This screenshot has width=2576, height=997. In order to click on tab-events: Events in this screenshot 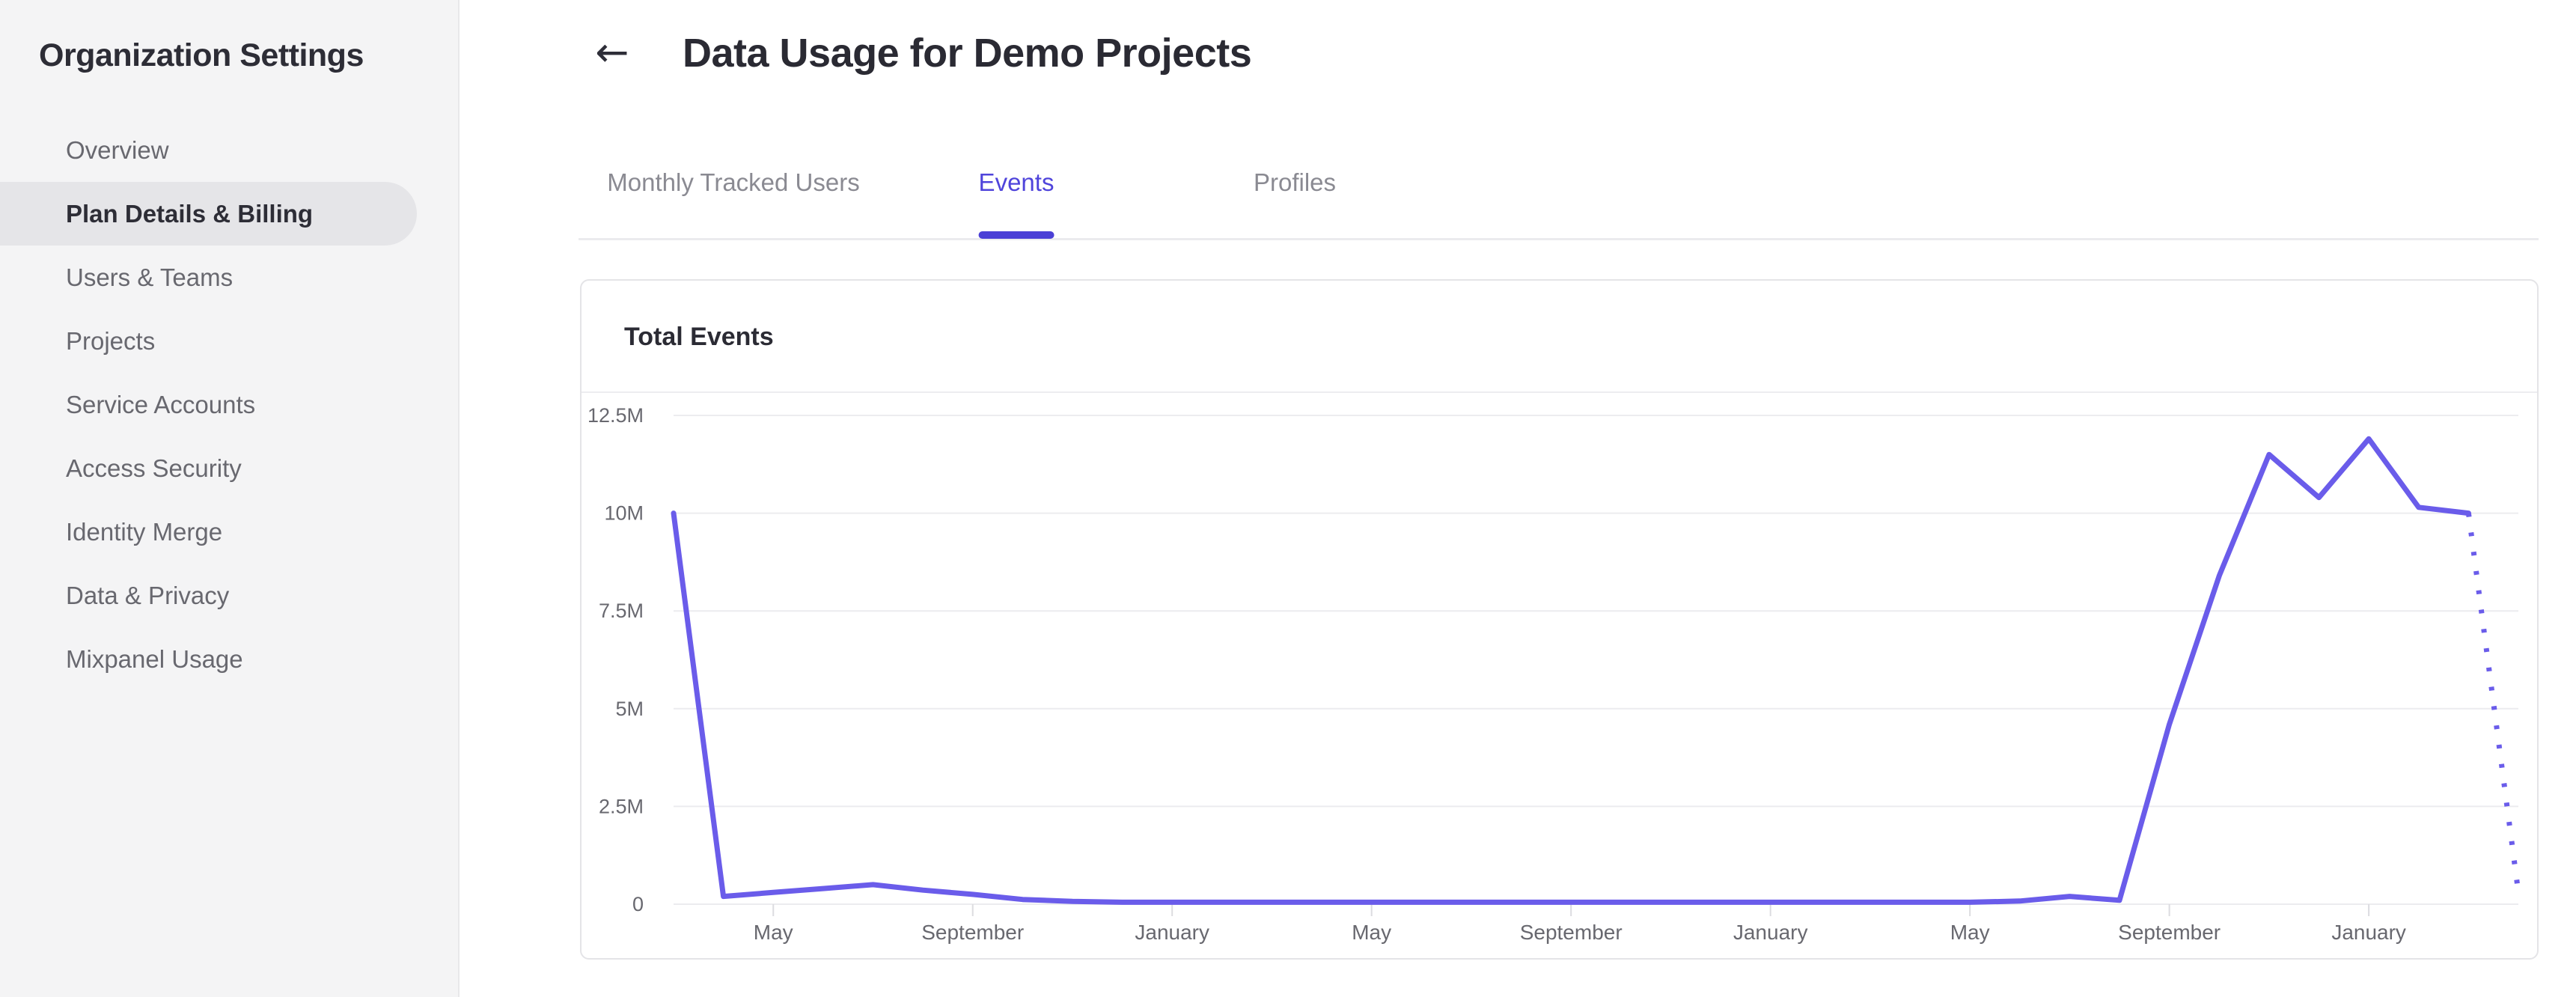, I will do `click(1016, 194)`.